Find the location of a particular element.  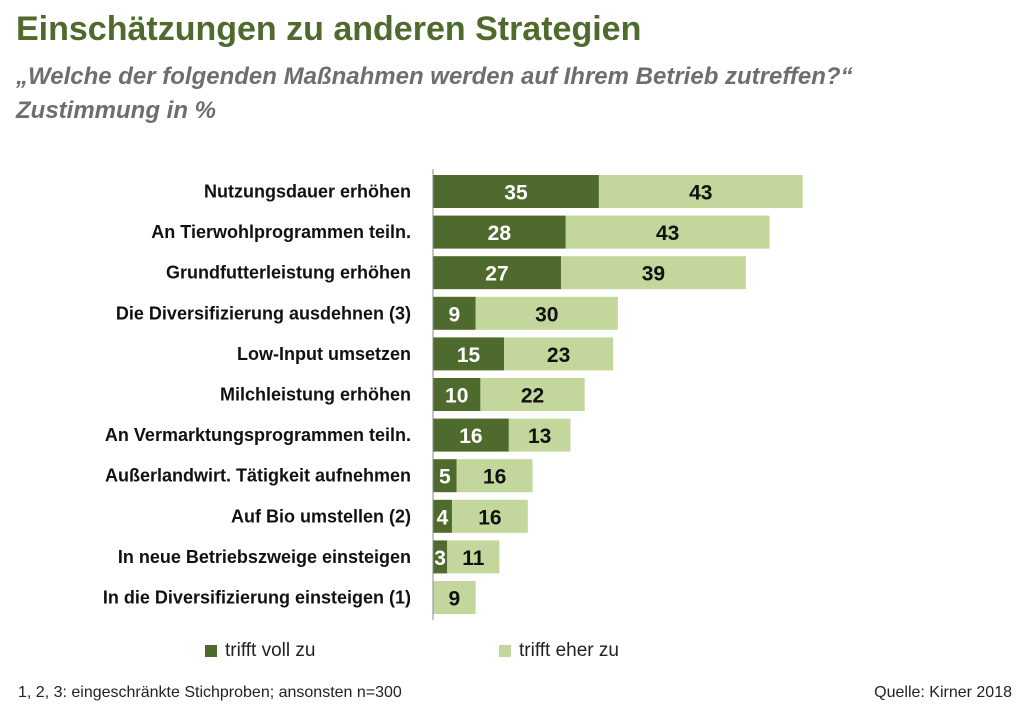

data-label: 11 is located at coordinates (473, 558).